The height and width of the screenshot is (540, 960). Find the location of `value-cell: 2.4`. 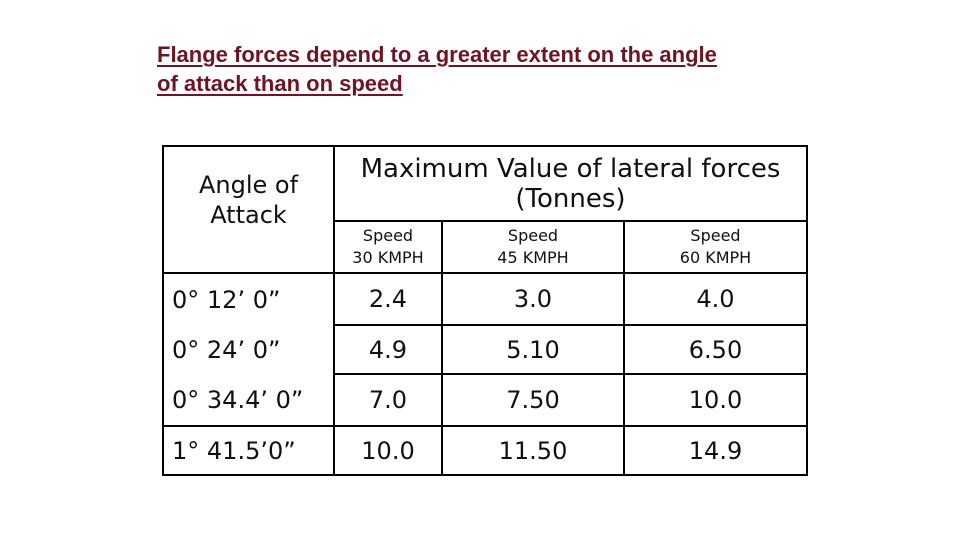

value-cell: 2.4 is located at coordinates (388, 299).